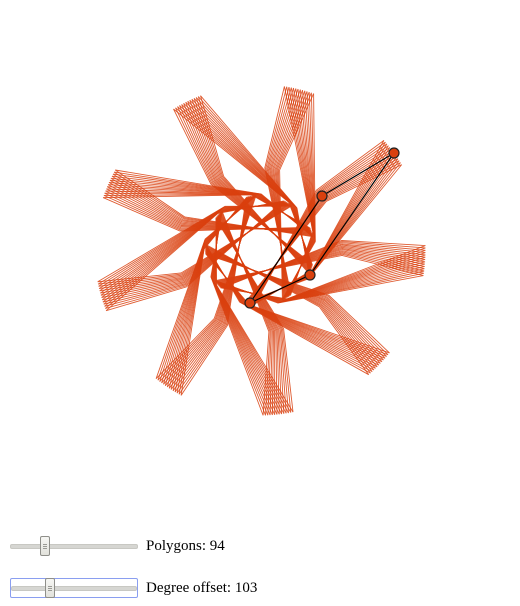 The height and width of the screenshot is (606, 520). I want to click on polygons-control: Polygons: 94, so click(117, 546).